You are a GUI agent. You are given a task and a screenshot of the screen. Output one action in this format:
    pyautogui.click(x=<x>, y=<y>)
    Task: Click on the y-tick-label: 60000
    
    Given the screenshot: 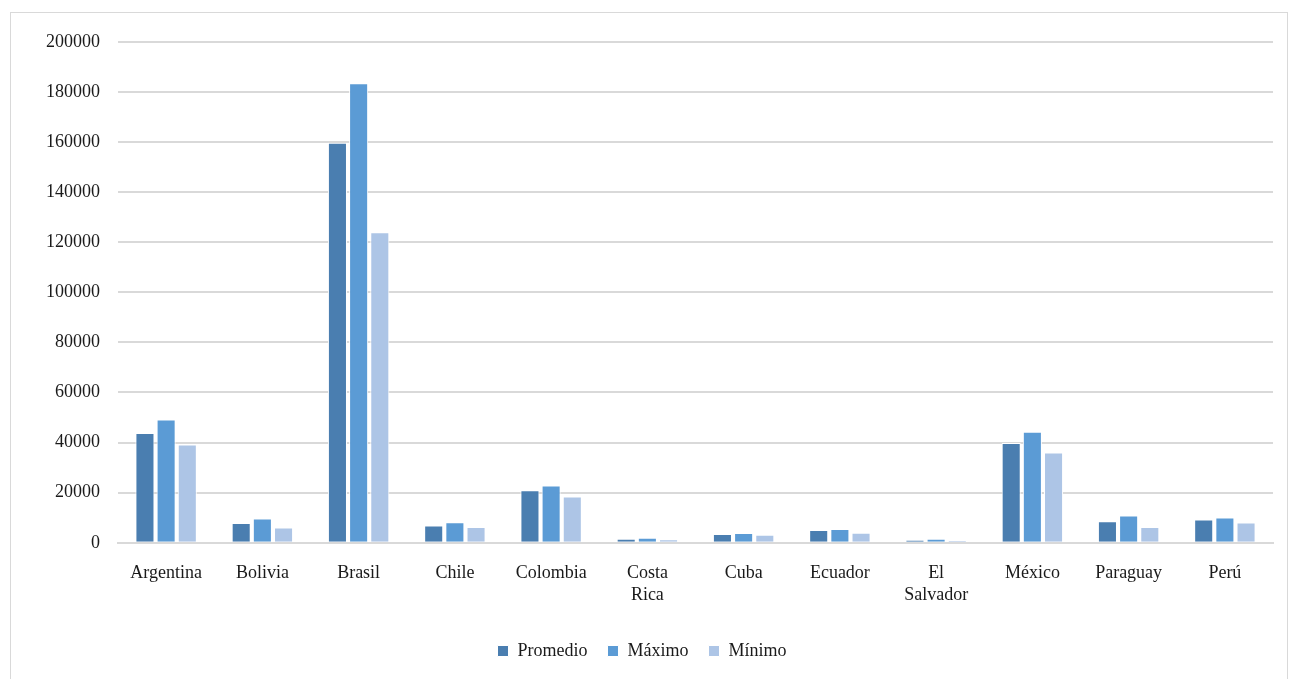 What is the action you would take?
    pyautogui.click(x=77, y=391)
    